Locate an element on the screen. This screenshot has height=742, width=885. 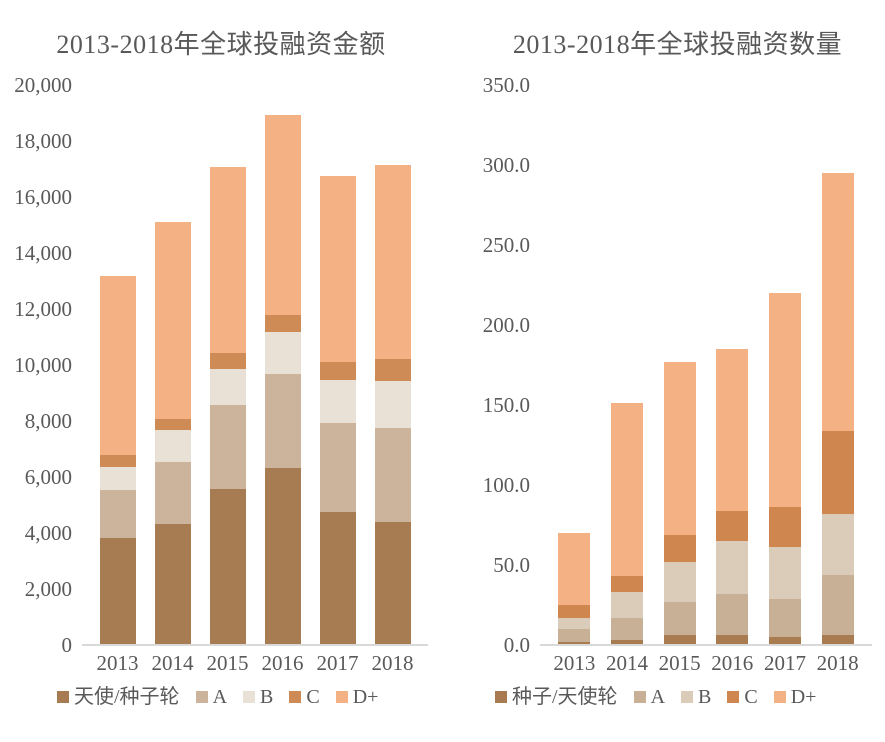
bar-segment-C-2015 is located at coordinates (679, 548).